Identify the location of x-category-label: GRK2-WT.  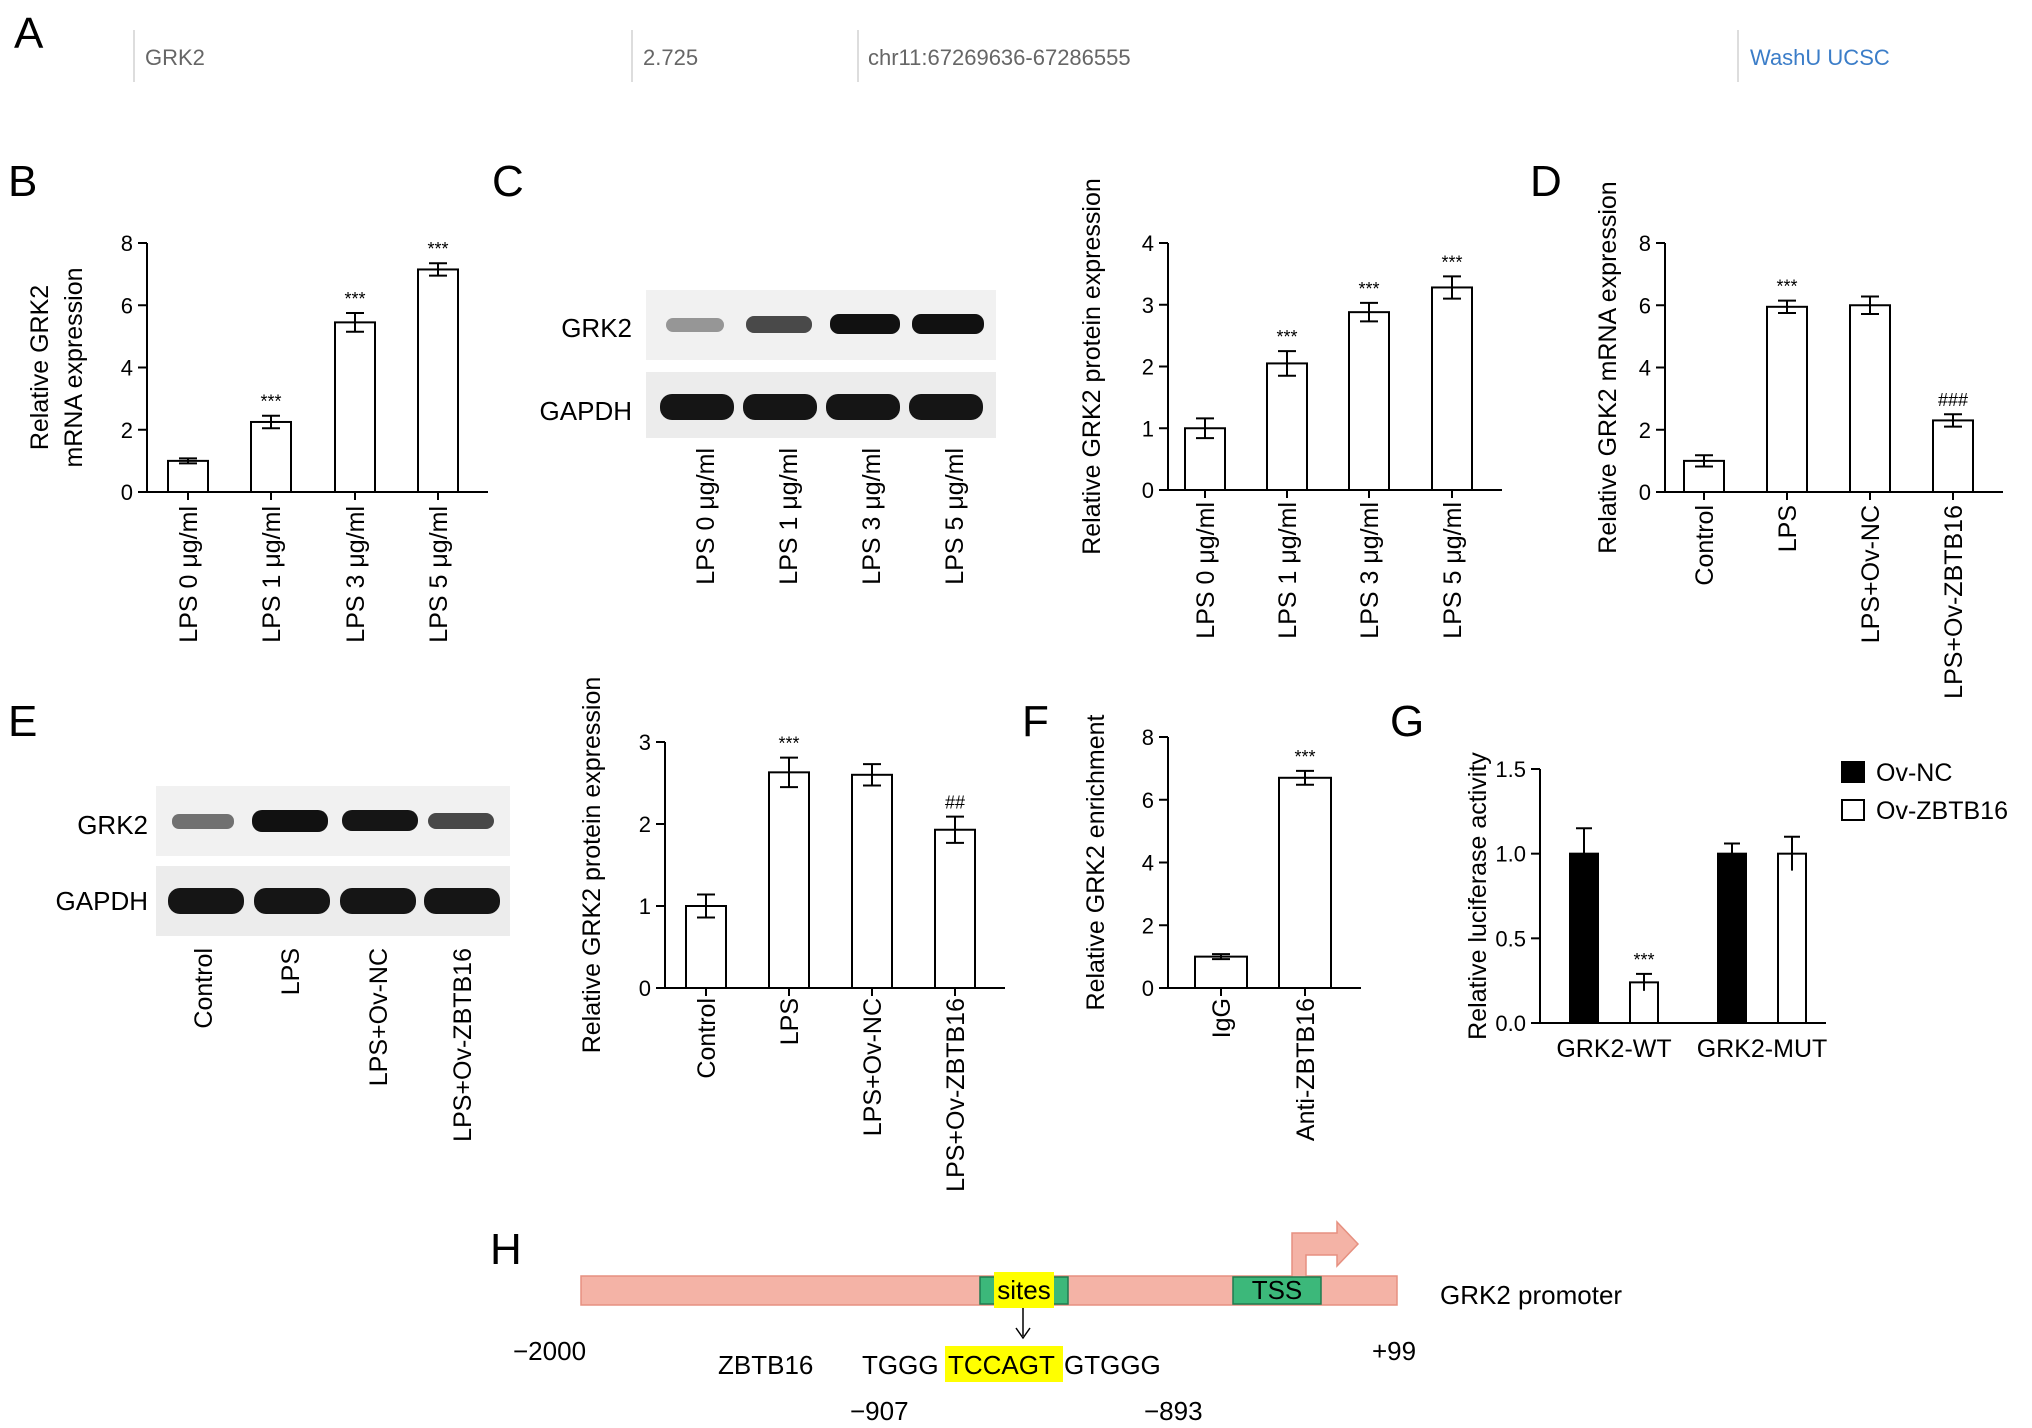
(1613, 1049).